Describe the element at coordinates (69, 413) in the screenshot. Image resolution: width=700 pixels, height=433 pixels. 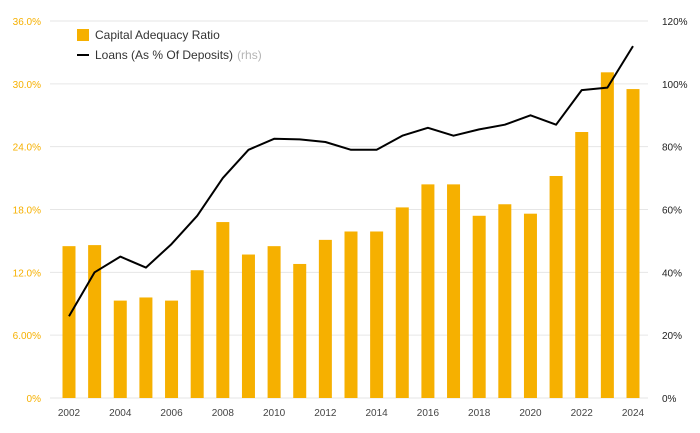
I see `x-tick-label: 2002` at that location.